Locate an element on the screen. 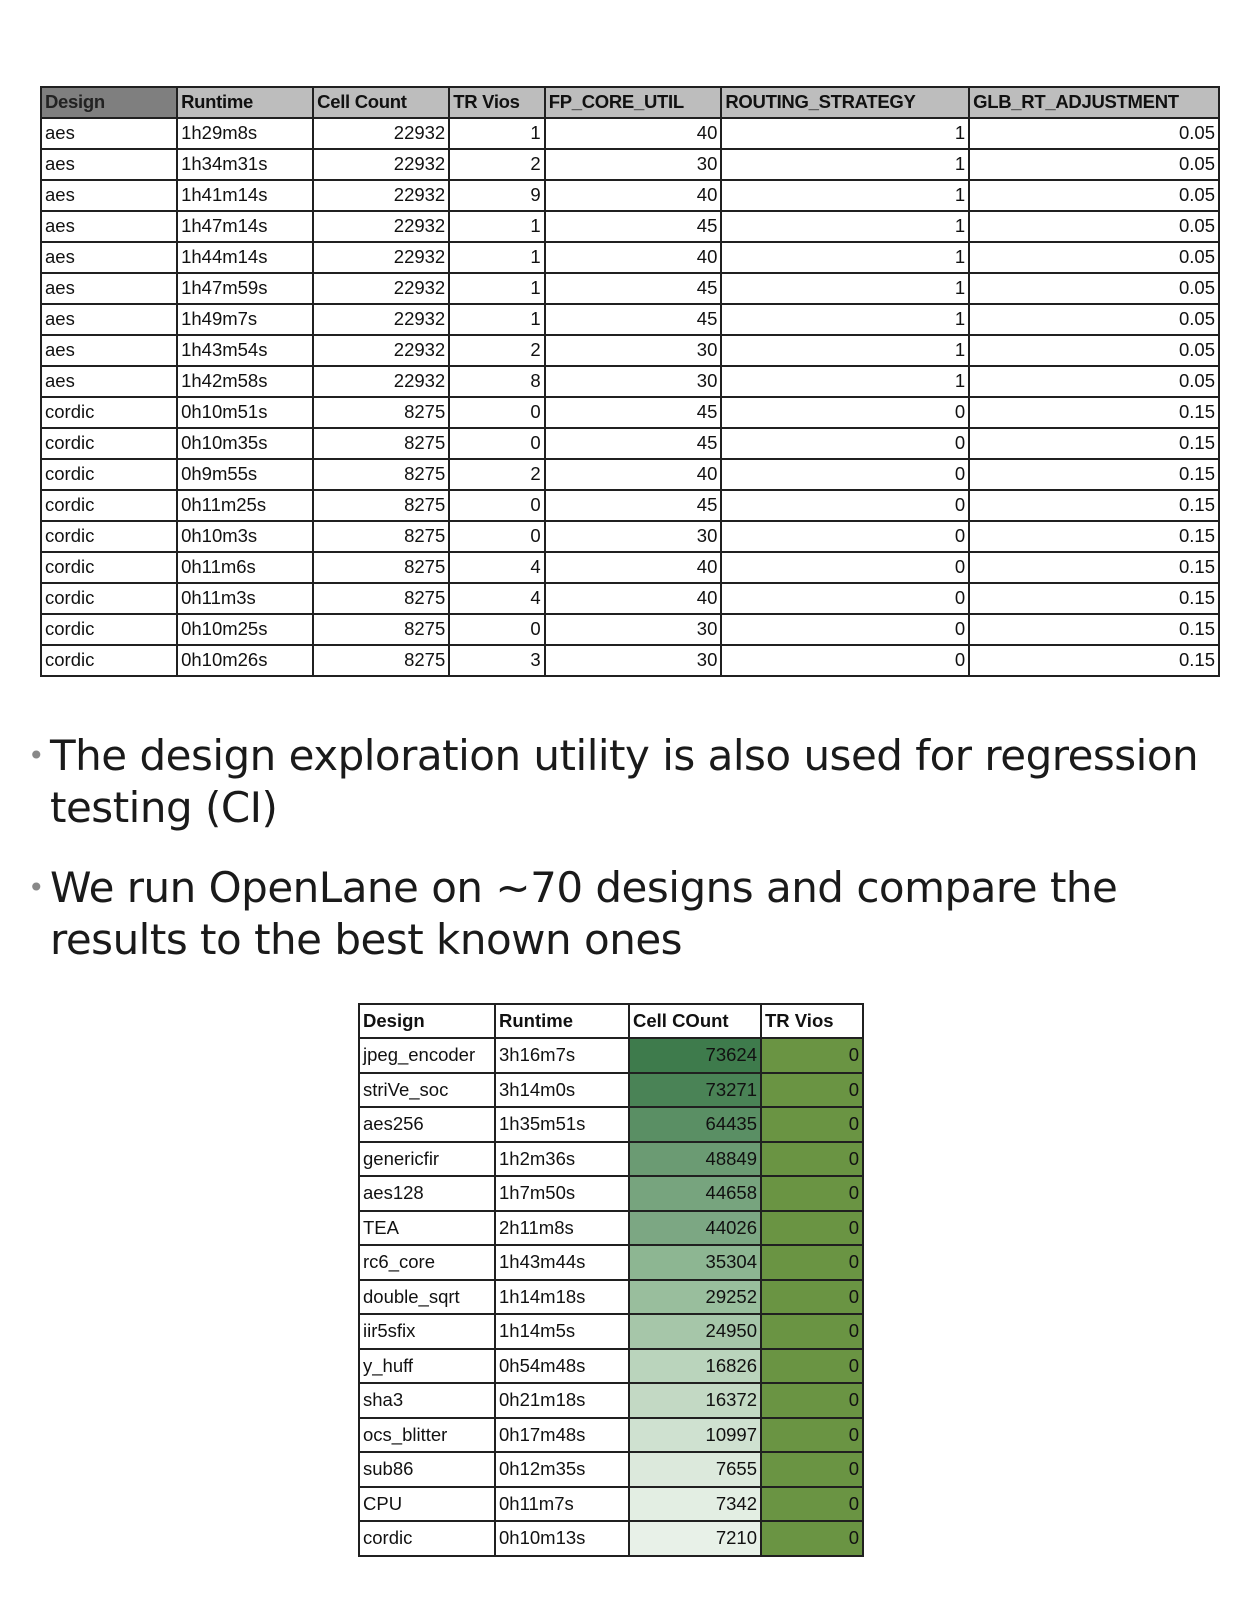 Image resolution: width=1248 pixels, height=1600 pixels. cell-runtime: 1h44m14s is located at coordinates (245, 257).